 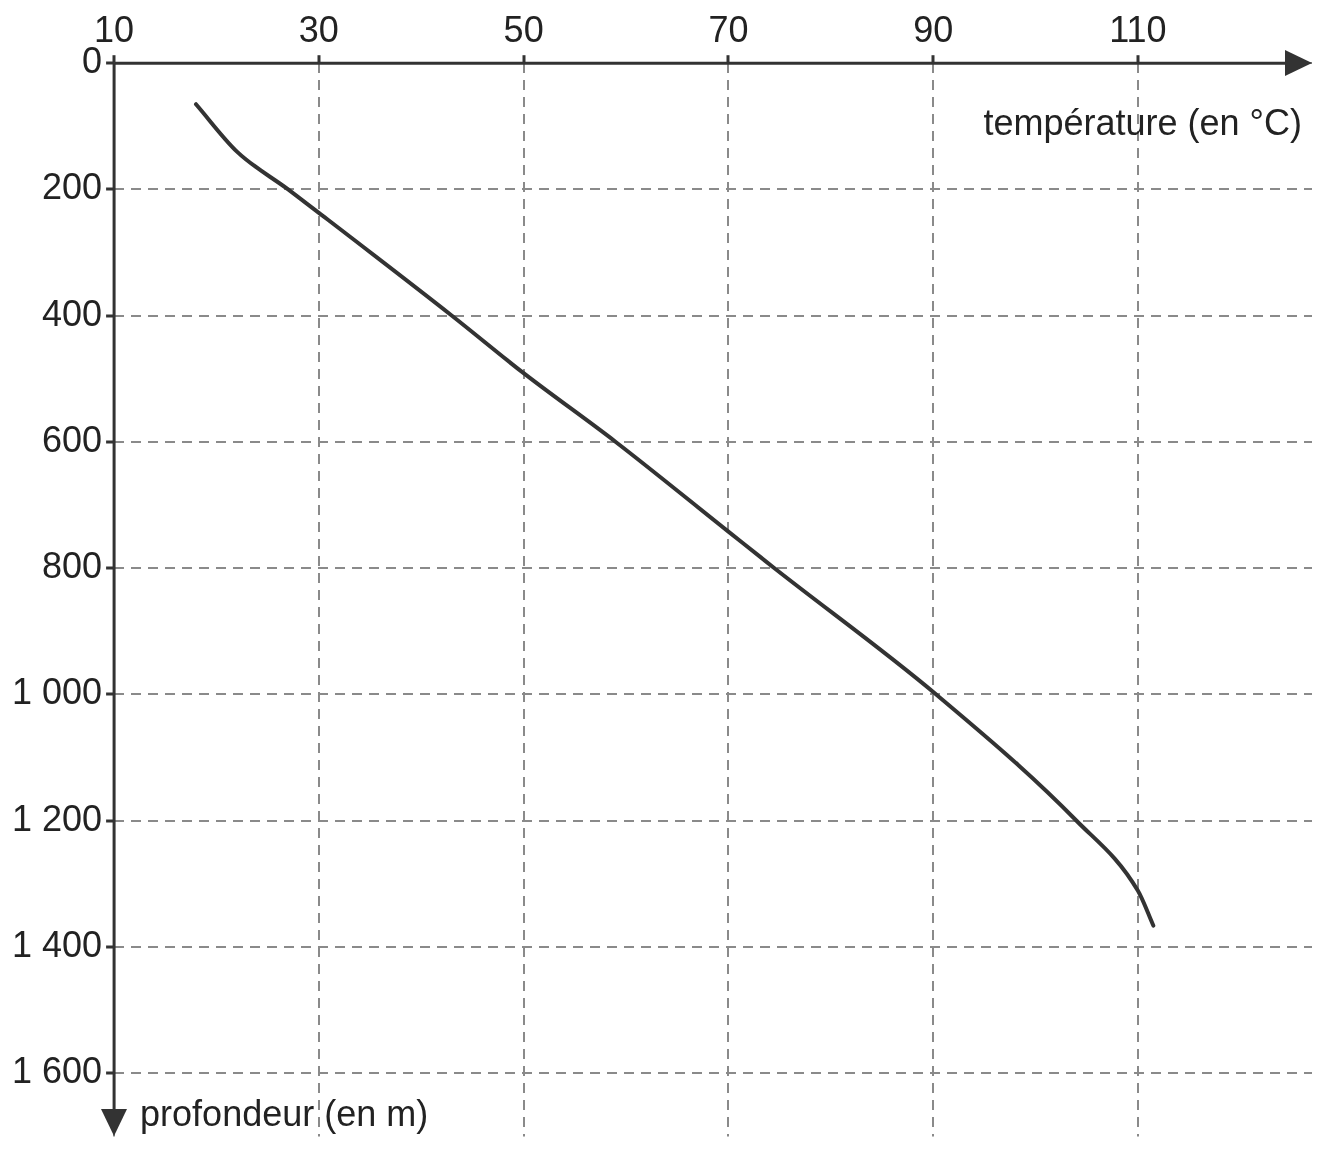 I want to click on y-tick-label: 1 400, so click(x=57, y=944).